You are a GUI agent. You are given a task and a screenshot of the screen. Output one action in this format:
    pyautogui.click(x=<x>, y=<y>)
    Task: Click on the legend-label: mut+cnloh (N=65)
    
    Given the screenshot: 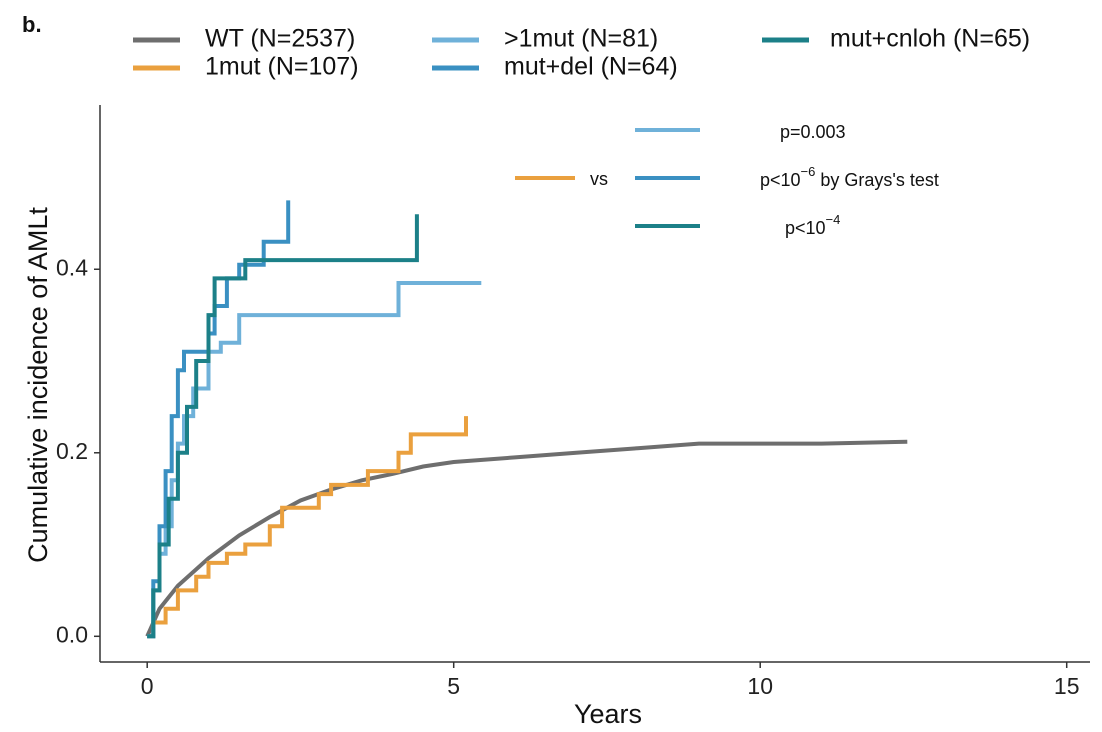 What is the action you would take?
    pyautogui.click(x=930, y=39)
    